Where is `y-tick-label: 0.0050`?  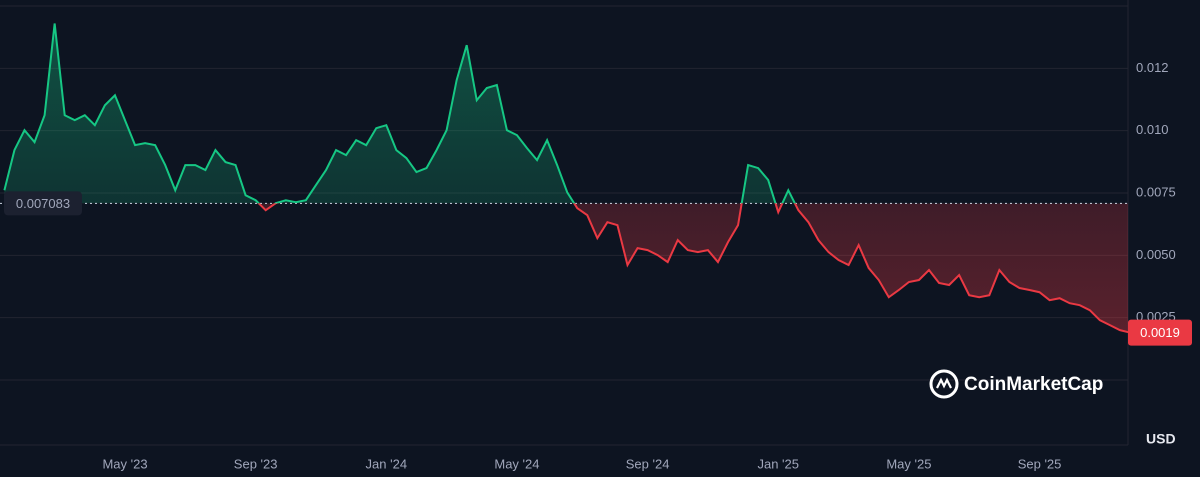
y-tick-label: 0.0050 is located at coordinates (1156, 254).